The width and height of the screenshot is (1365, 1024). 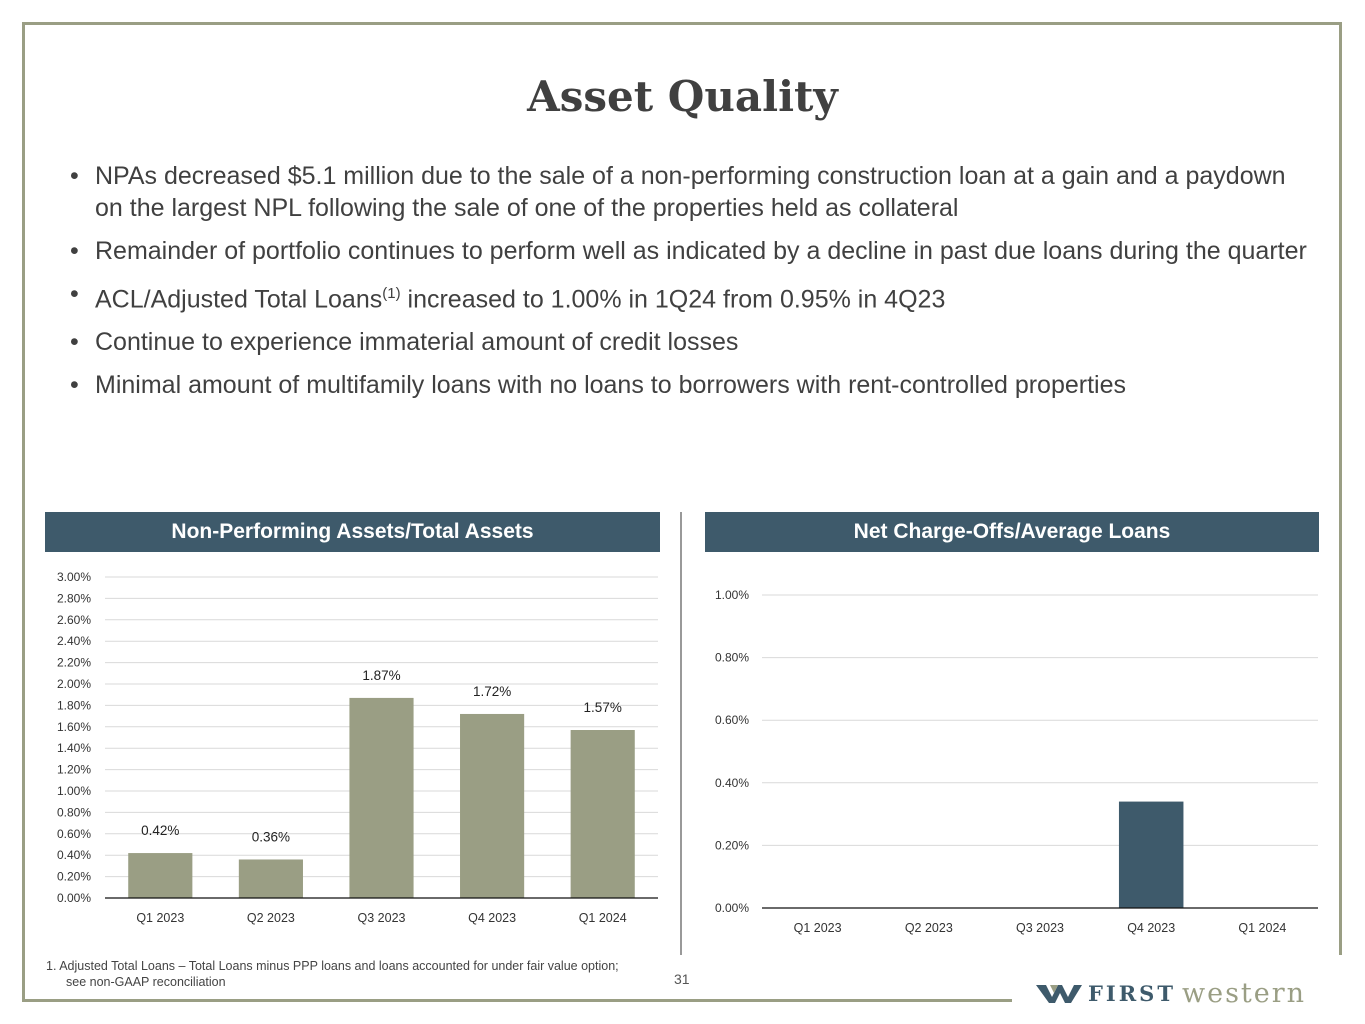 I want to click on footnote-line: see non-GAAP reconciliation, so click(x=146, y=982).